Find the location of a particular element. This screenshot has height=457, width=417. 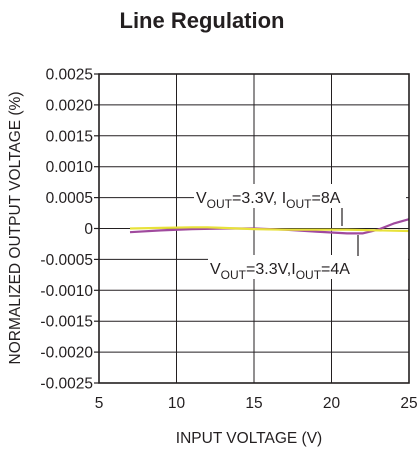

x-tick-labels: 5 10 15 20 25 is located at coordinates (256, 403).